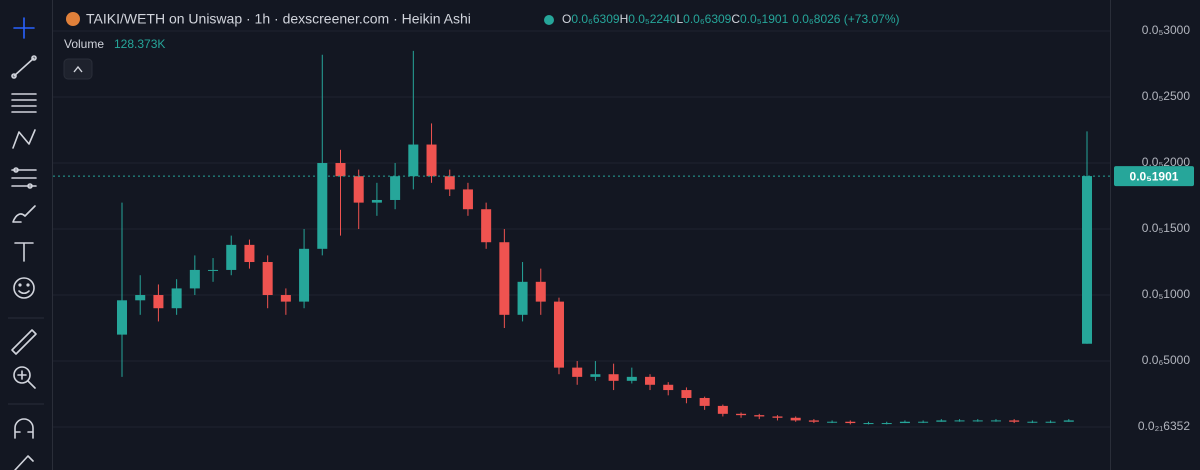 This screenshot has width=1200, height=470. I want to click on ohlc-key: O, so click(566, 19).